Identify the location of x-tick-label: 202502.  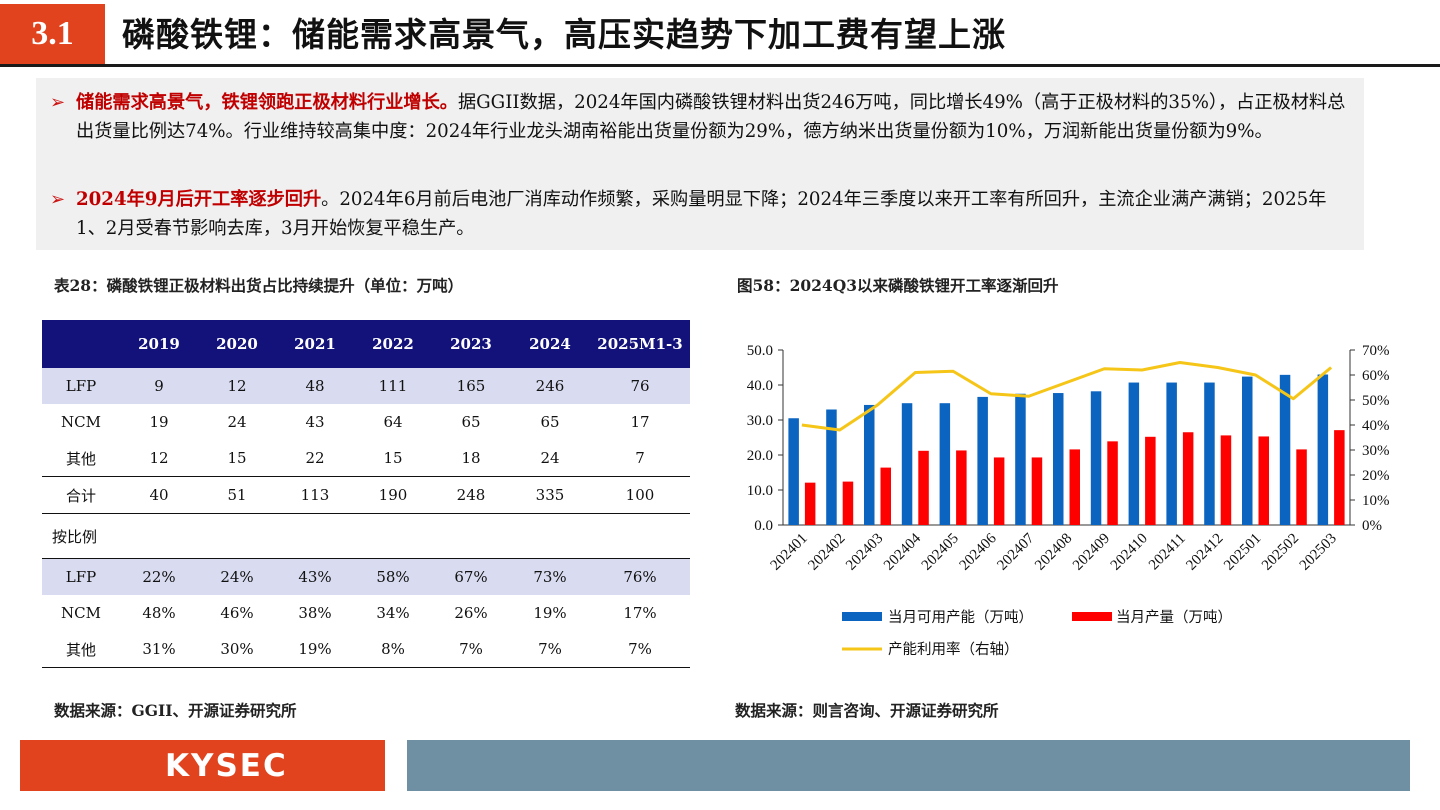
(1280, 552).